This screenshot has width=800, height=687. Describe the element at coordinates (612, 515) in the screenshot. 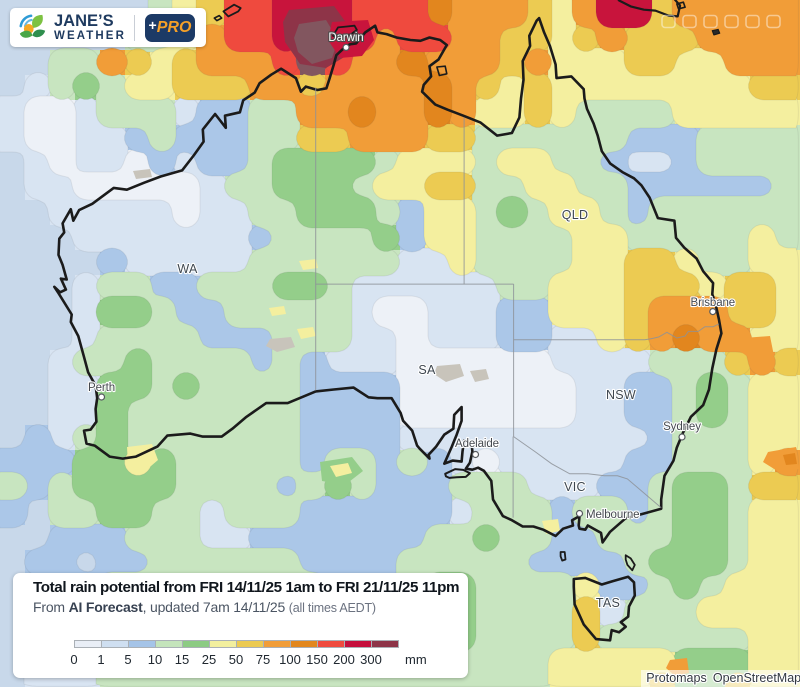

I see `svg-text: Melbourne` at that location.